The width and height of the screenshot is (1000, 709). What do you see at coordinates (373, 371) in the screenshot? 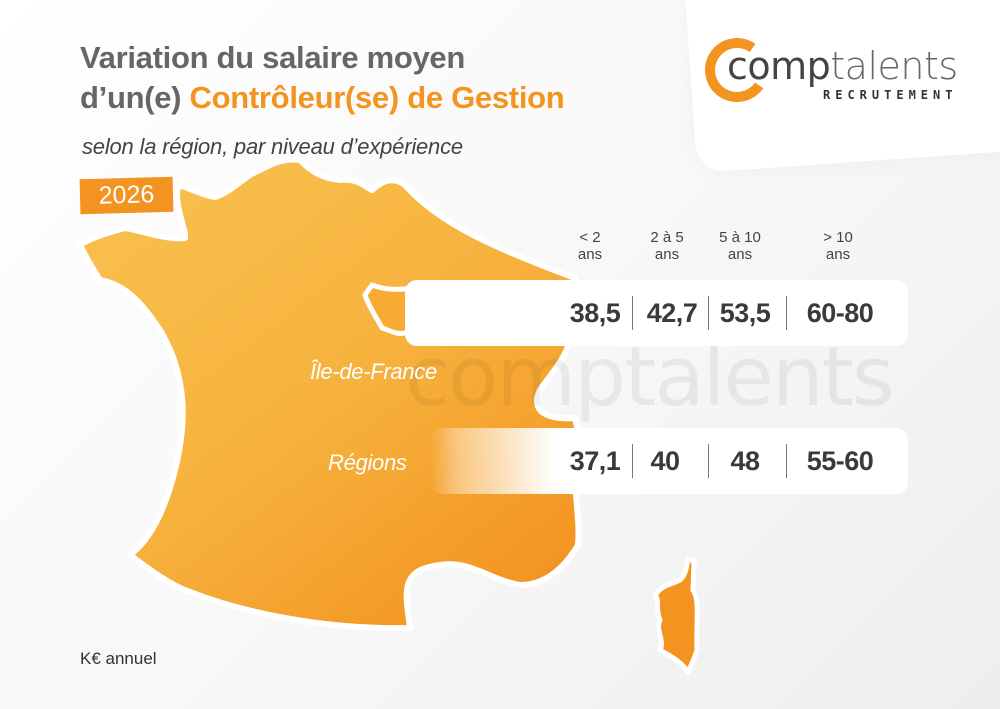
I see `label-ile-de-france: Île-de-France` at bounding box center [373, 371].